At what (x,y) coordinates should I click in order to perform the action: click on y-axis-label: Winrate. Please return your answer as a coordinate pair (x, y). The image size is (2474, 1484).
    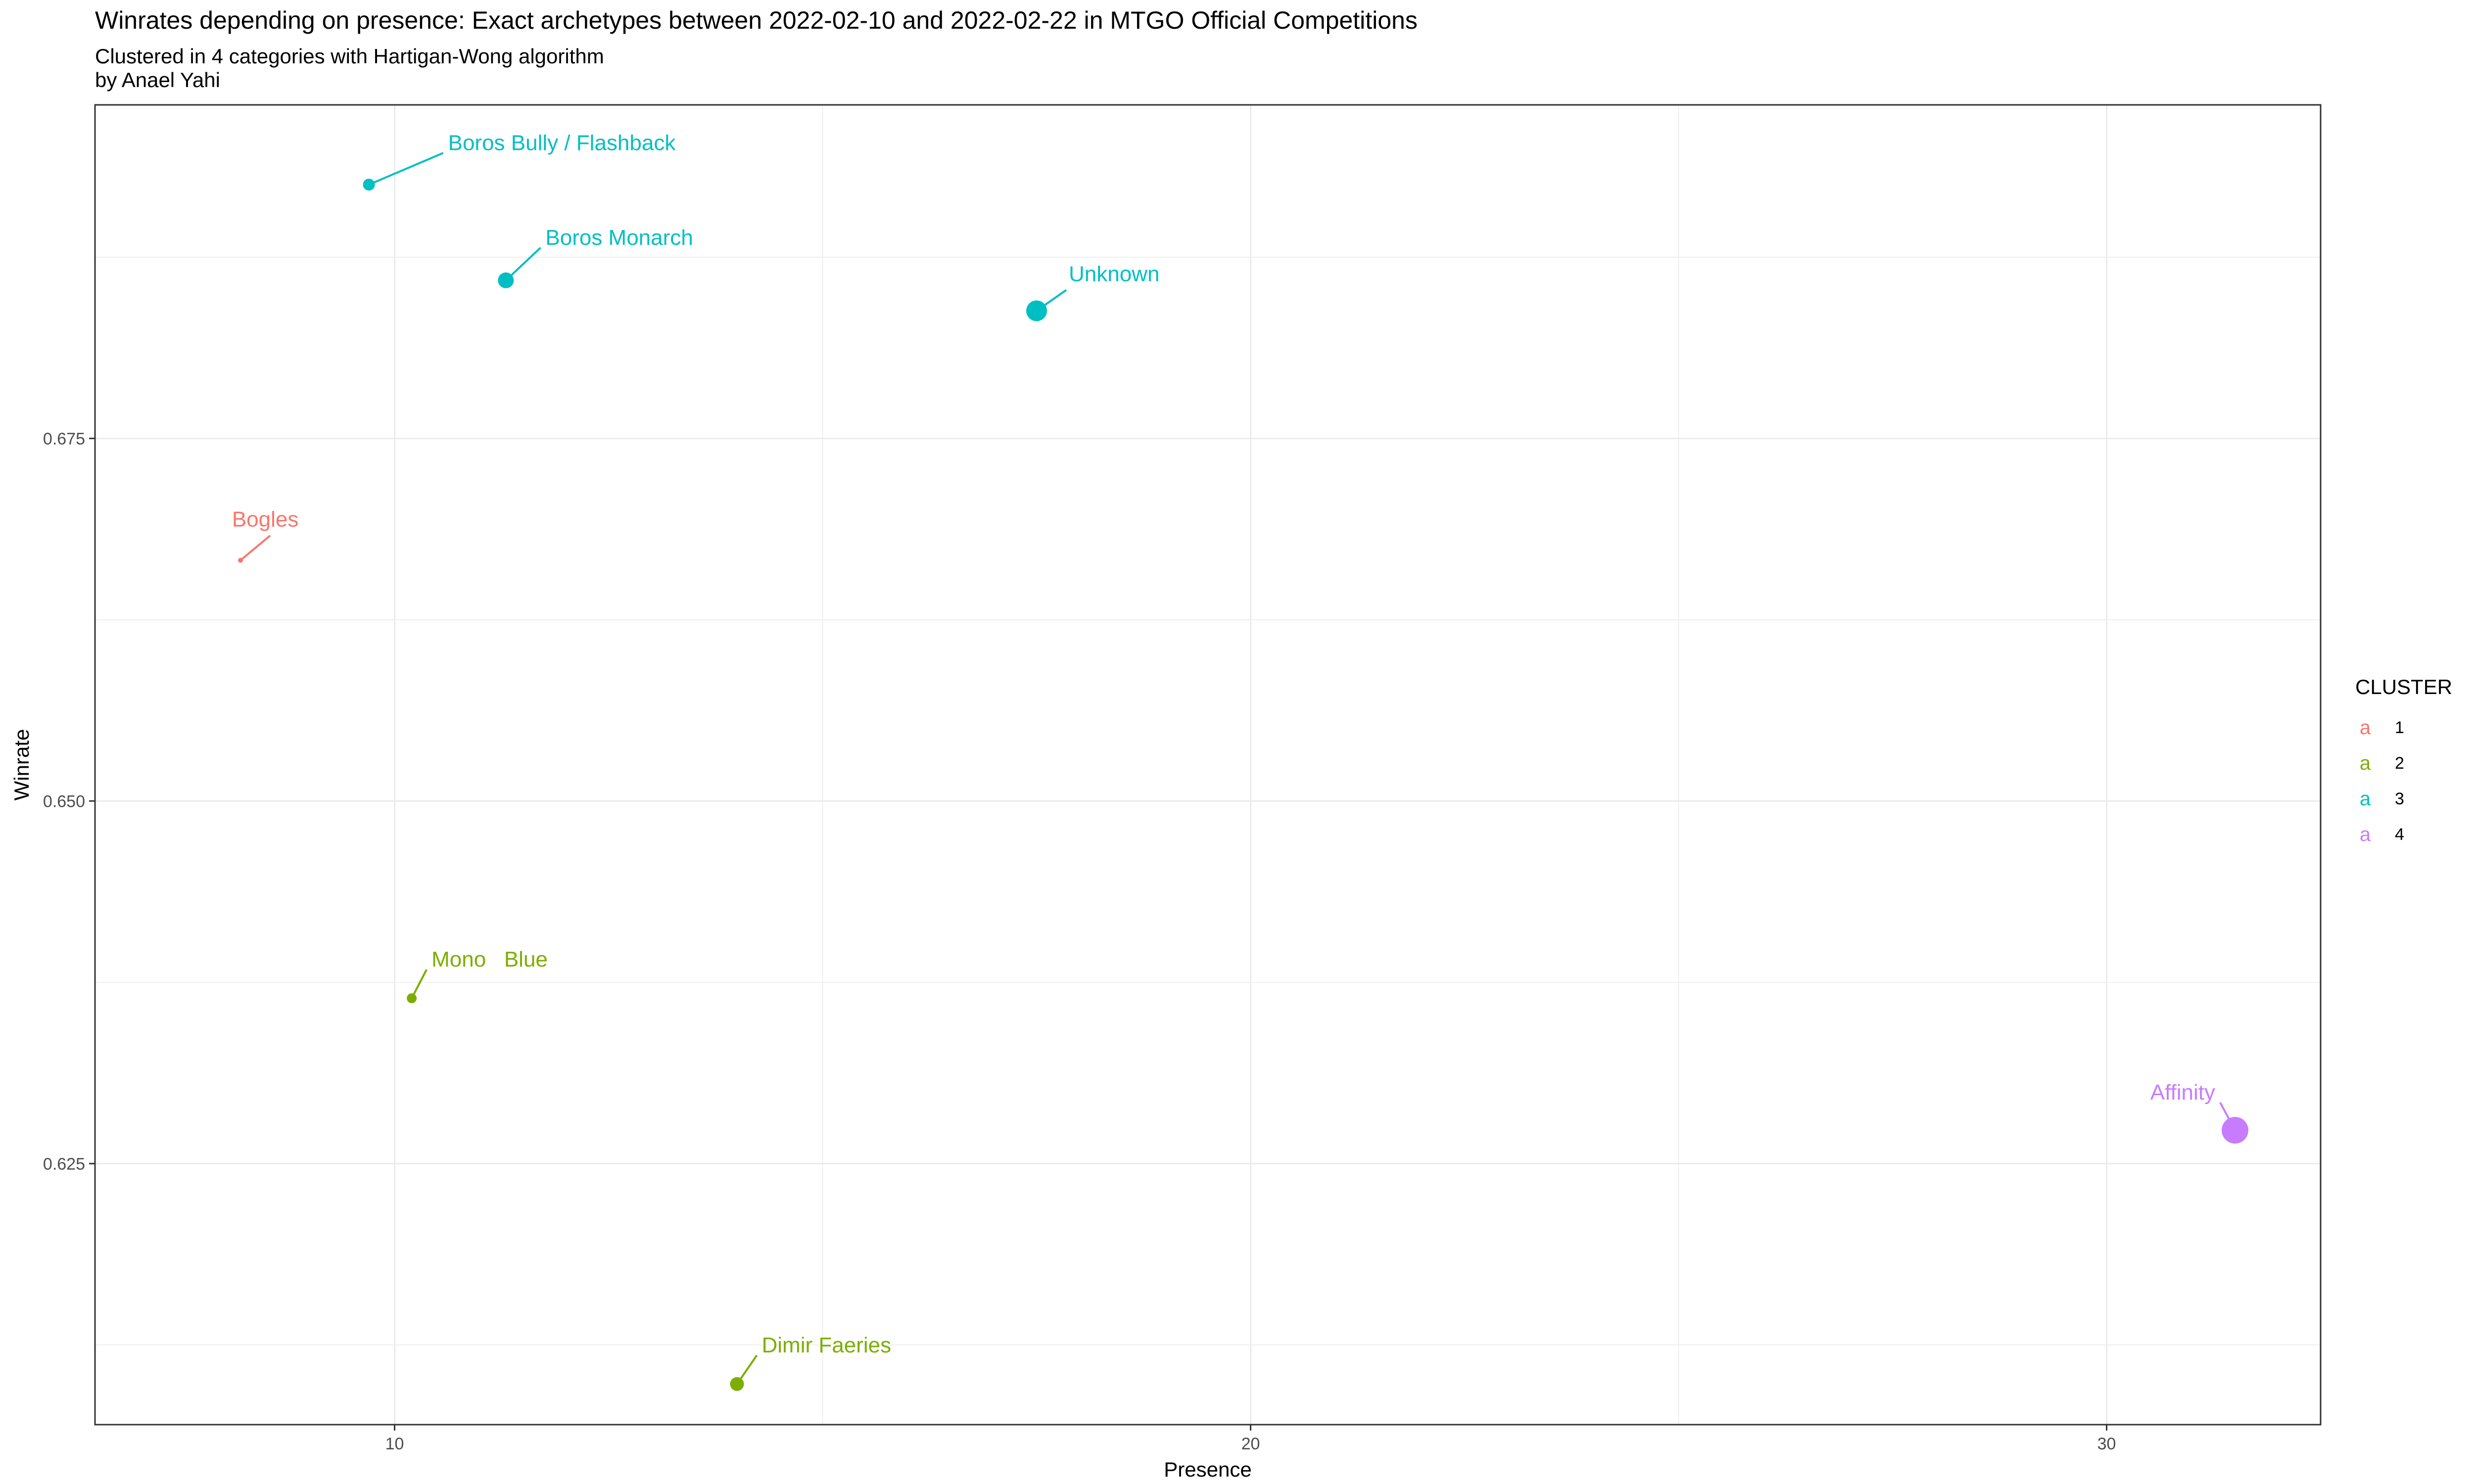
    Looking at the image, I should click on (21, 765).